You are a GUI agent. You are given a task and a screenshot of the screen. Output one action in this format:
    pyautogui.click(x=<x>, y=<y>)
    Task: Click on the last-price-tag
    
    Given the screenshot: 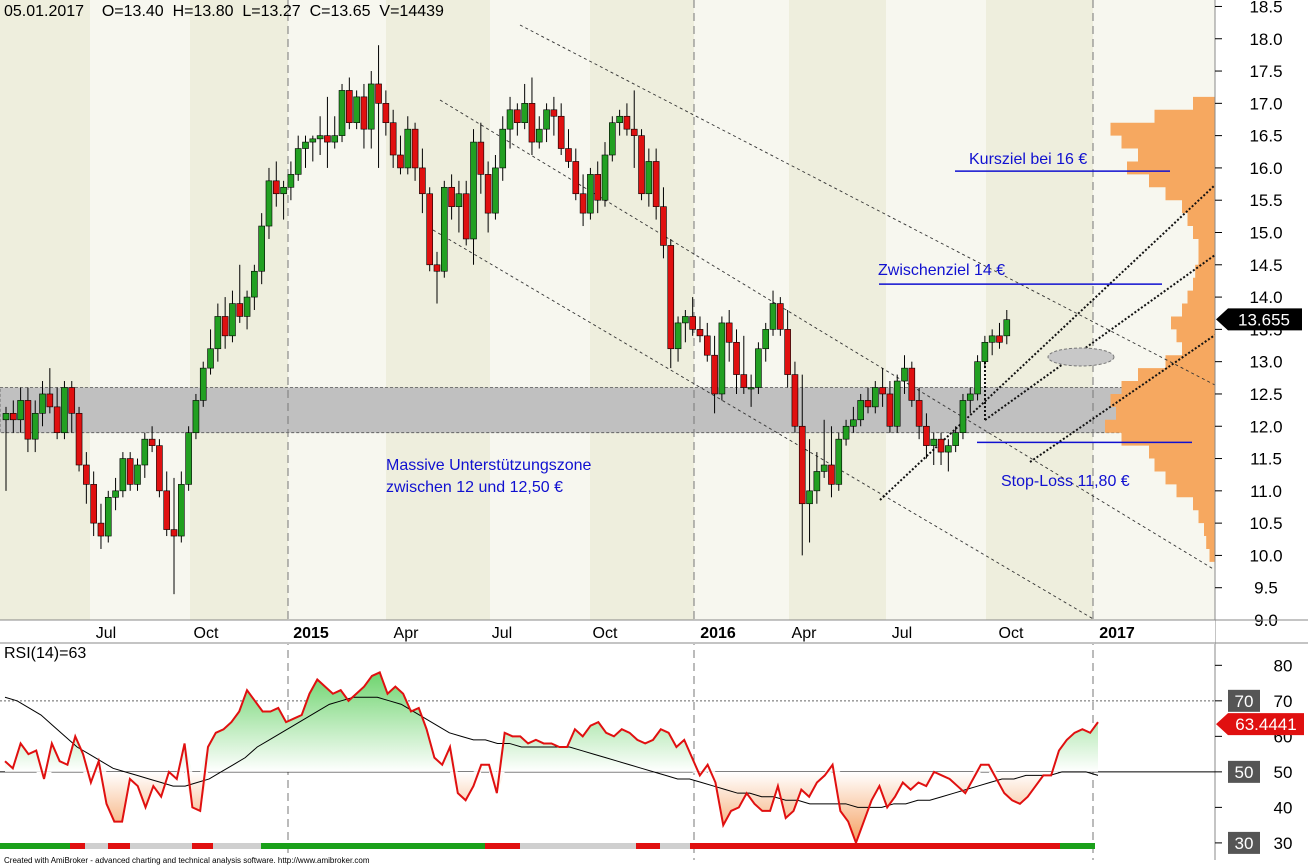 What is the action you would take?
    pyautogui.click(x=1259, y=319)
    